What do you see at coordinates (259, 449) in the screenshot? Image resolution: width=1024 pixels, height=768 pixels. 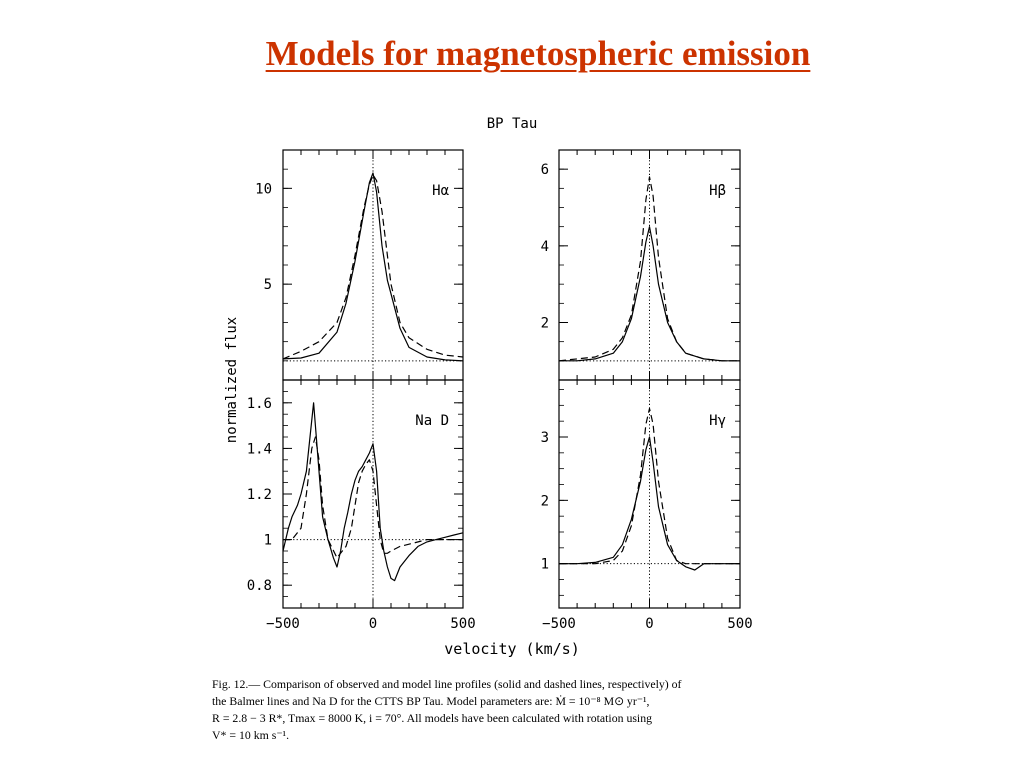 I see `y-tick-label: 1.4` at bounding box center [259, 449].